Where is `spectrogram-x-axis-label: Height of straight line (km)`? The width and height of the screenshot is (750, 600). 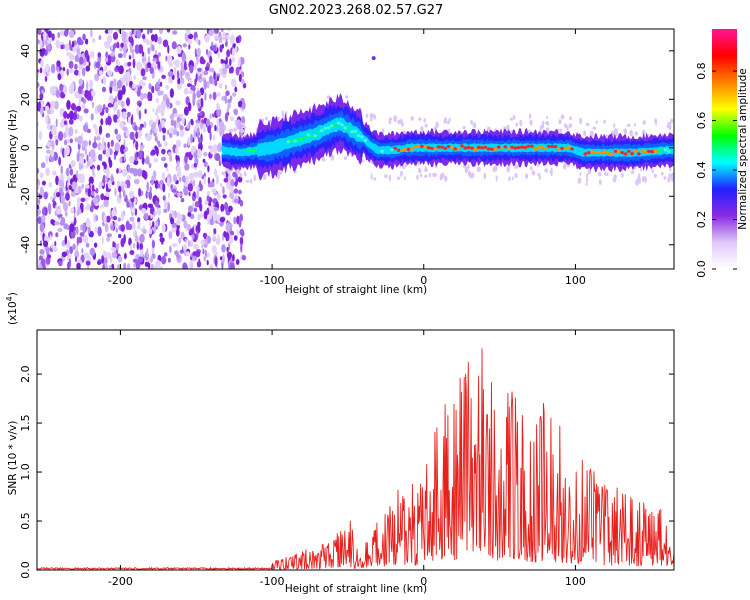
spectrogram-x-axis-label: Height of straight line (km) is located at coordinates (356, 290).